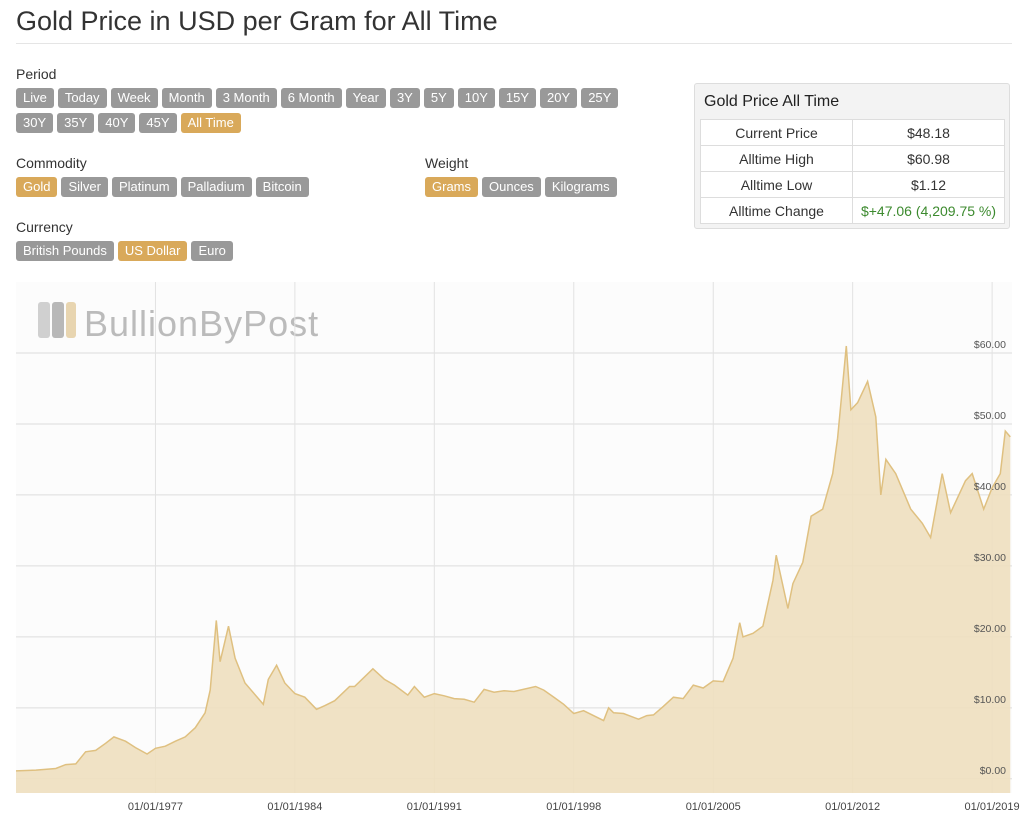 The image size is (1024, 819). I want to click on filter-button: 15Y, so click(517, 98).